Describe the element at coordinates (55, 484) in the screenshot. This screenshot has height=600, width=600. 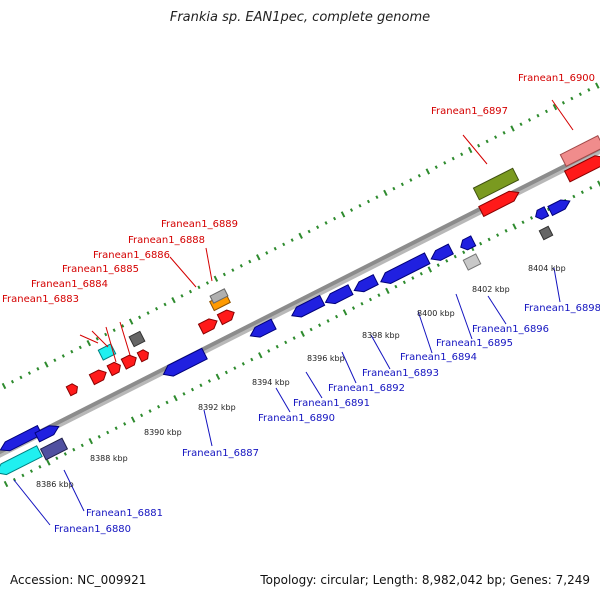
I see `scale-label: 8386 kbp` at that location.